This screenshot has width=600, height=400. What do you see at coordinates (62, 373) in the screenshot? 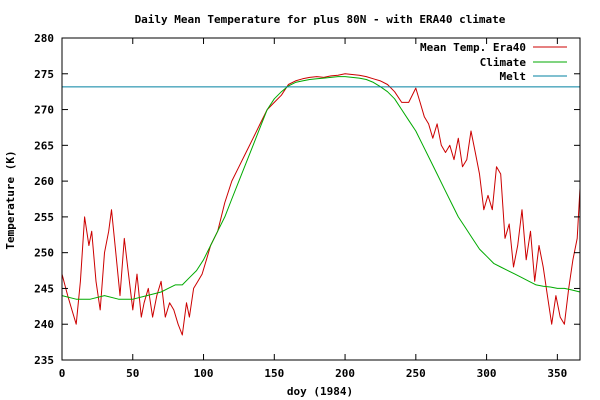
I see `x-tick-label: 0` at bounding box center [62, 373].